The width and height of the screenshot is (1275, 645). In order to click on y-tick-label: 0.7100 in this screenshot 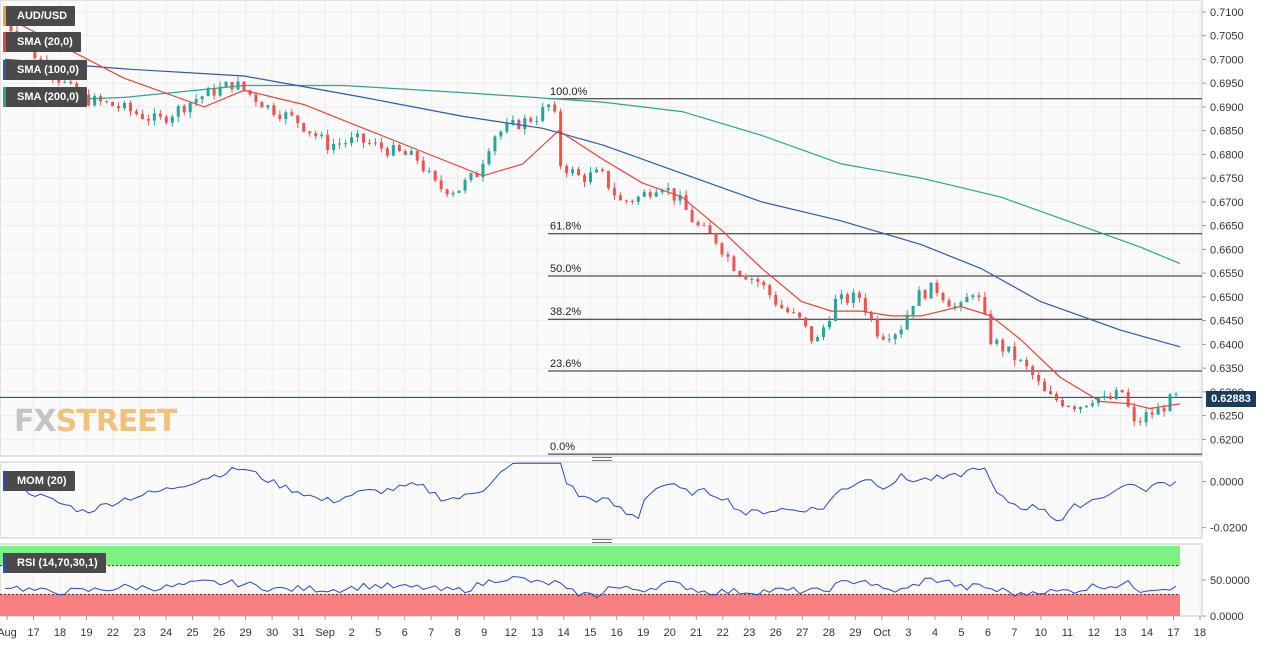, I will do `click(1227, 13)`.